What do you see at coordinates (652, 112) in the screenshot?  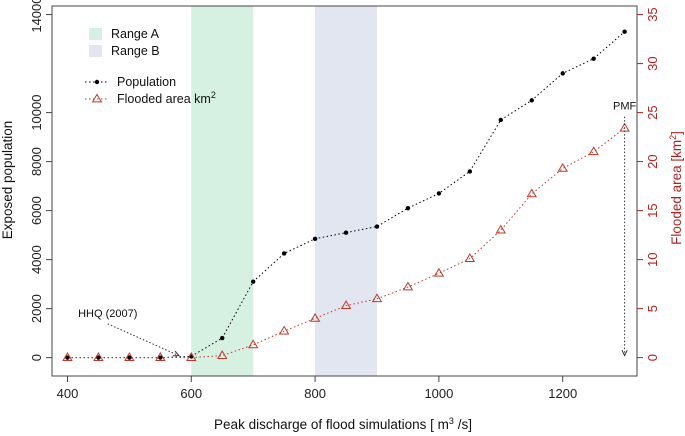 I see `y2-tick-label: 25` at bounding box center [652, 112].